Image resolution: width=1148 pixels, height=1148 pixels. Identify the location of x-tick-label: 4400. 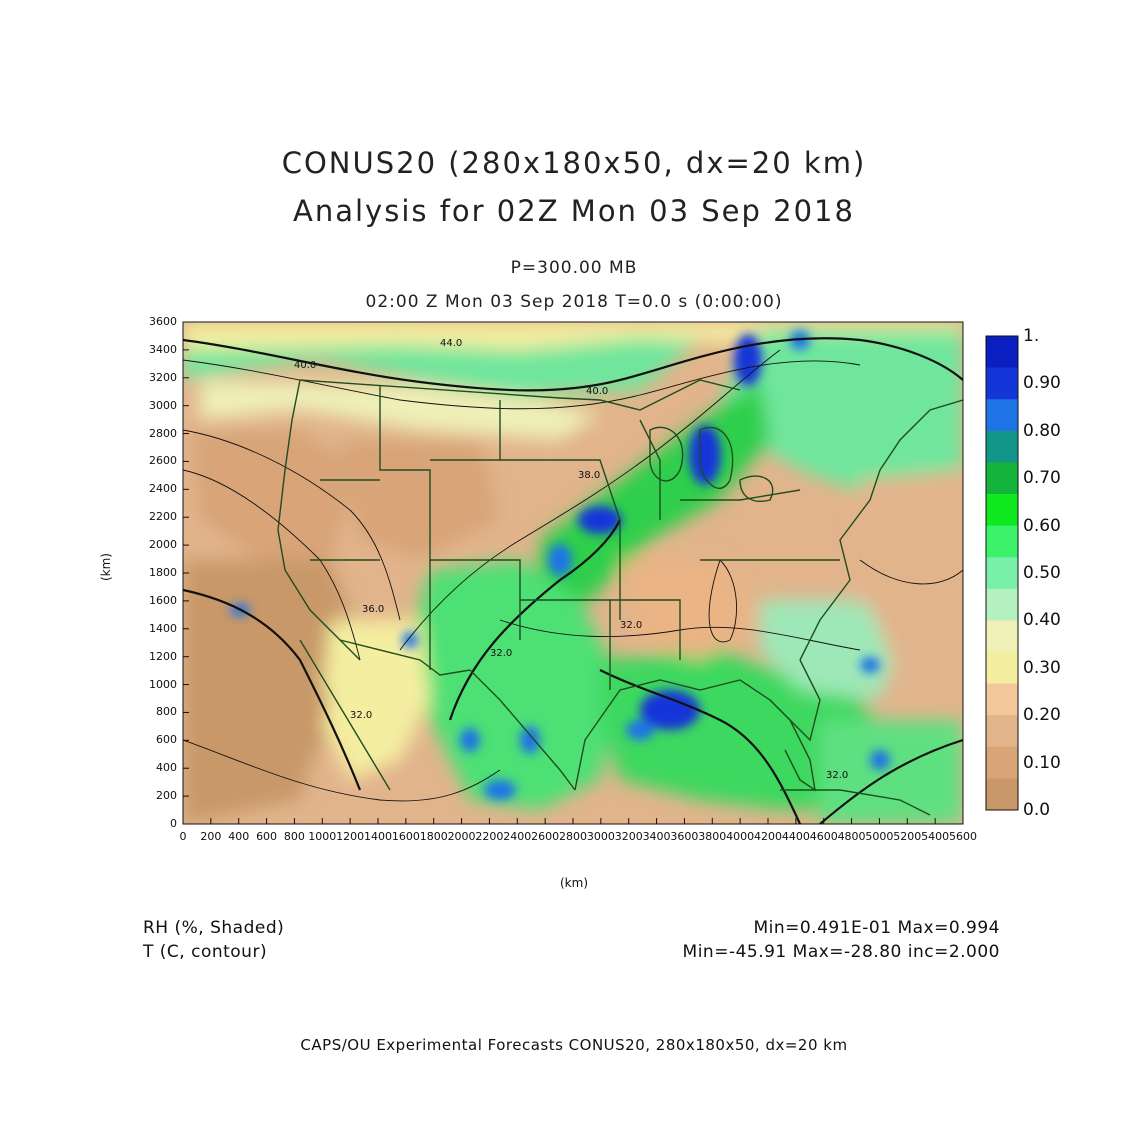
(795, 836).